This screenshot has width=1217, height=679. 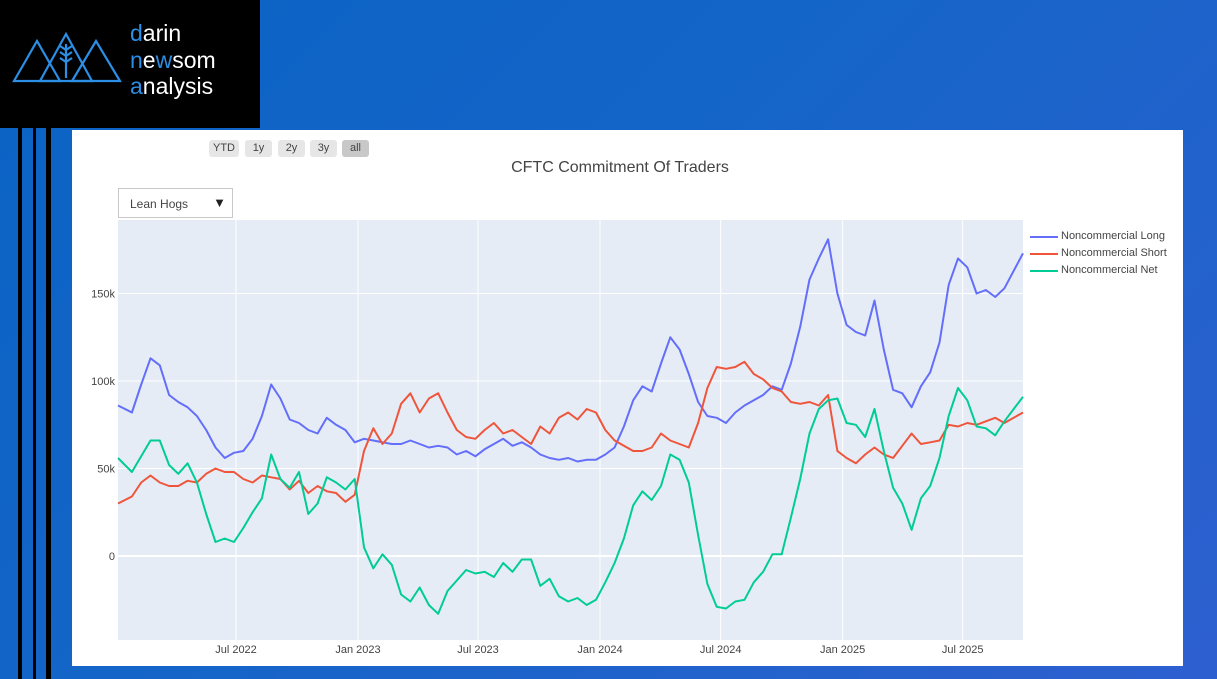 What do you see at coordinates (620, 167) in the screenshot?
I see `chart-title: CFTC Commitment Of Traders` at bounding box center [620, 167].